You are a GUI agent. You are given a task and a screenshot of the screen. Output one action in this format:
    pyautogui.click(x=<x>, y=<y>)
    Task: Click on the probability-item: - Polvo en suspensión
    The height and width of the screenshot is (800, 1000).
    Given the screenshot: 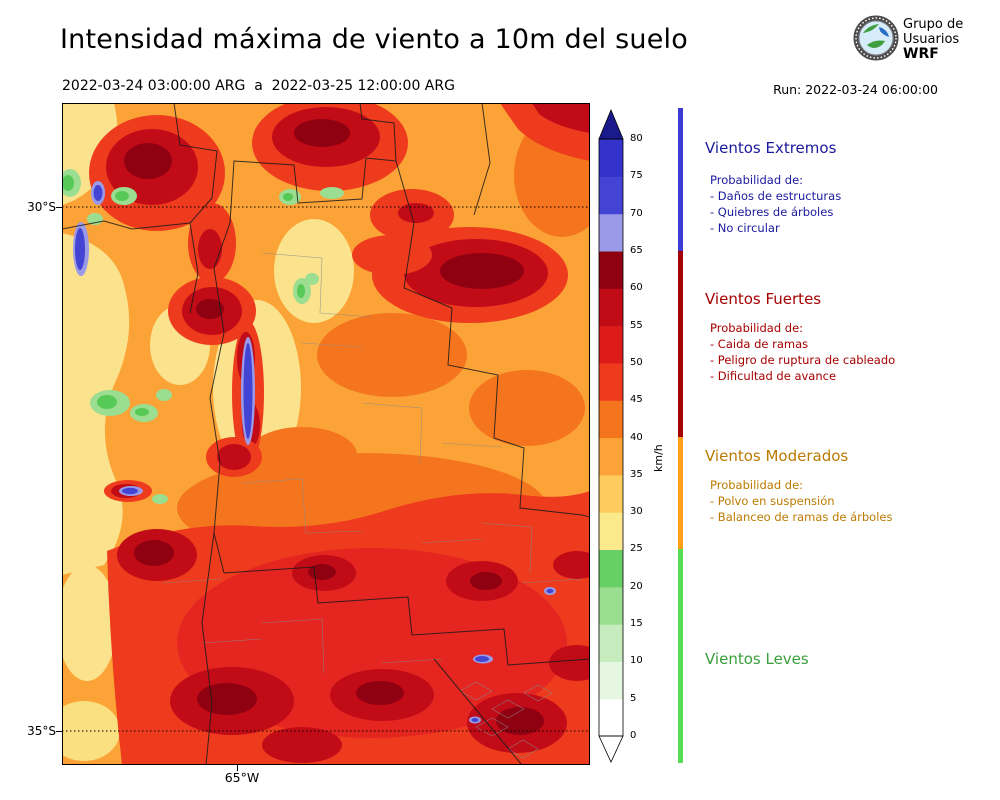 What is the action you would take?
    pyautogui.click(x=772, y=501)
    